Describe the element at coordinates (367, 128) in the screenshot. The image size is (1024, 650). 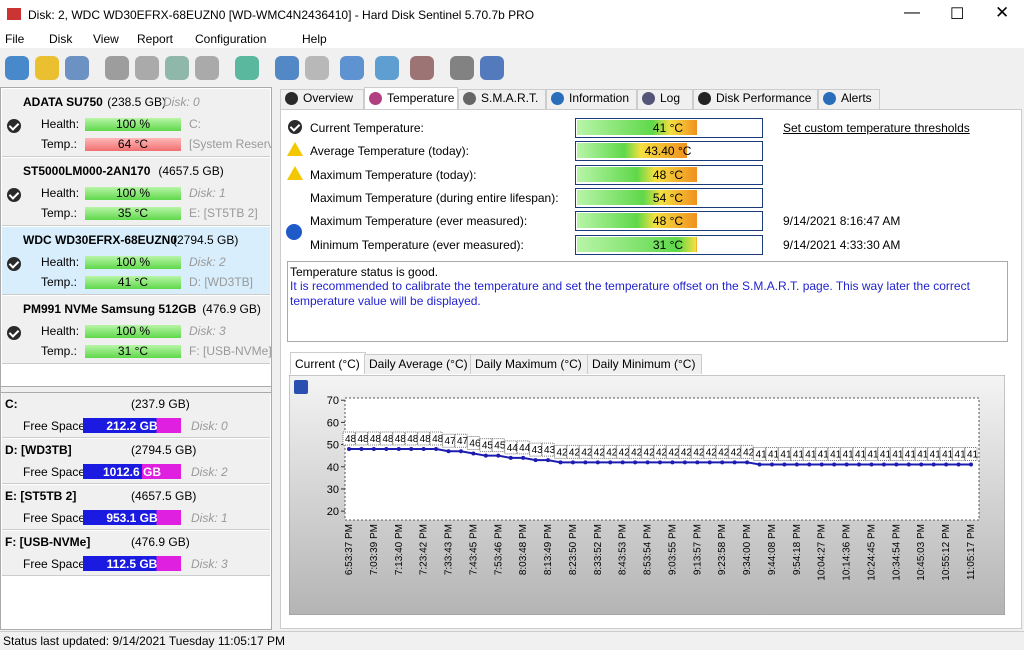
I see `temperature-label: Current Temperature:` at that location.